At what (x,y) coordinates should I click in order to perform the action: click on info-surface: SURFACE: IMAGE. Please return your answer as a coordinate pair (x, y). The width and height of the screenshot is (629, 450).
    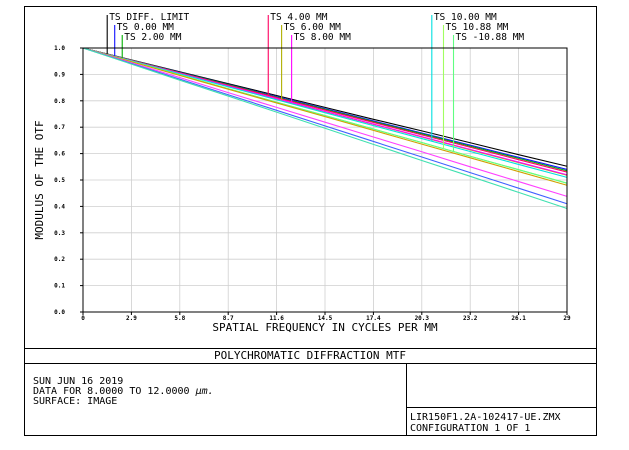
    Looking at the image, I should click on (75, 401).